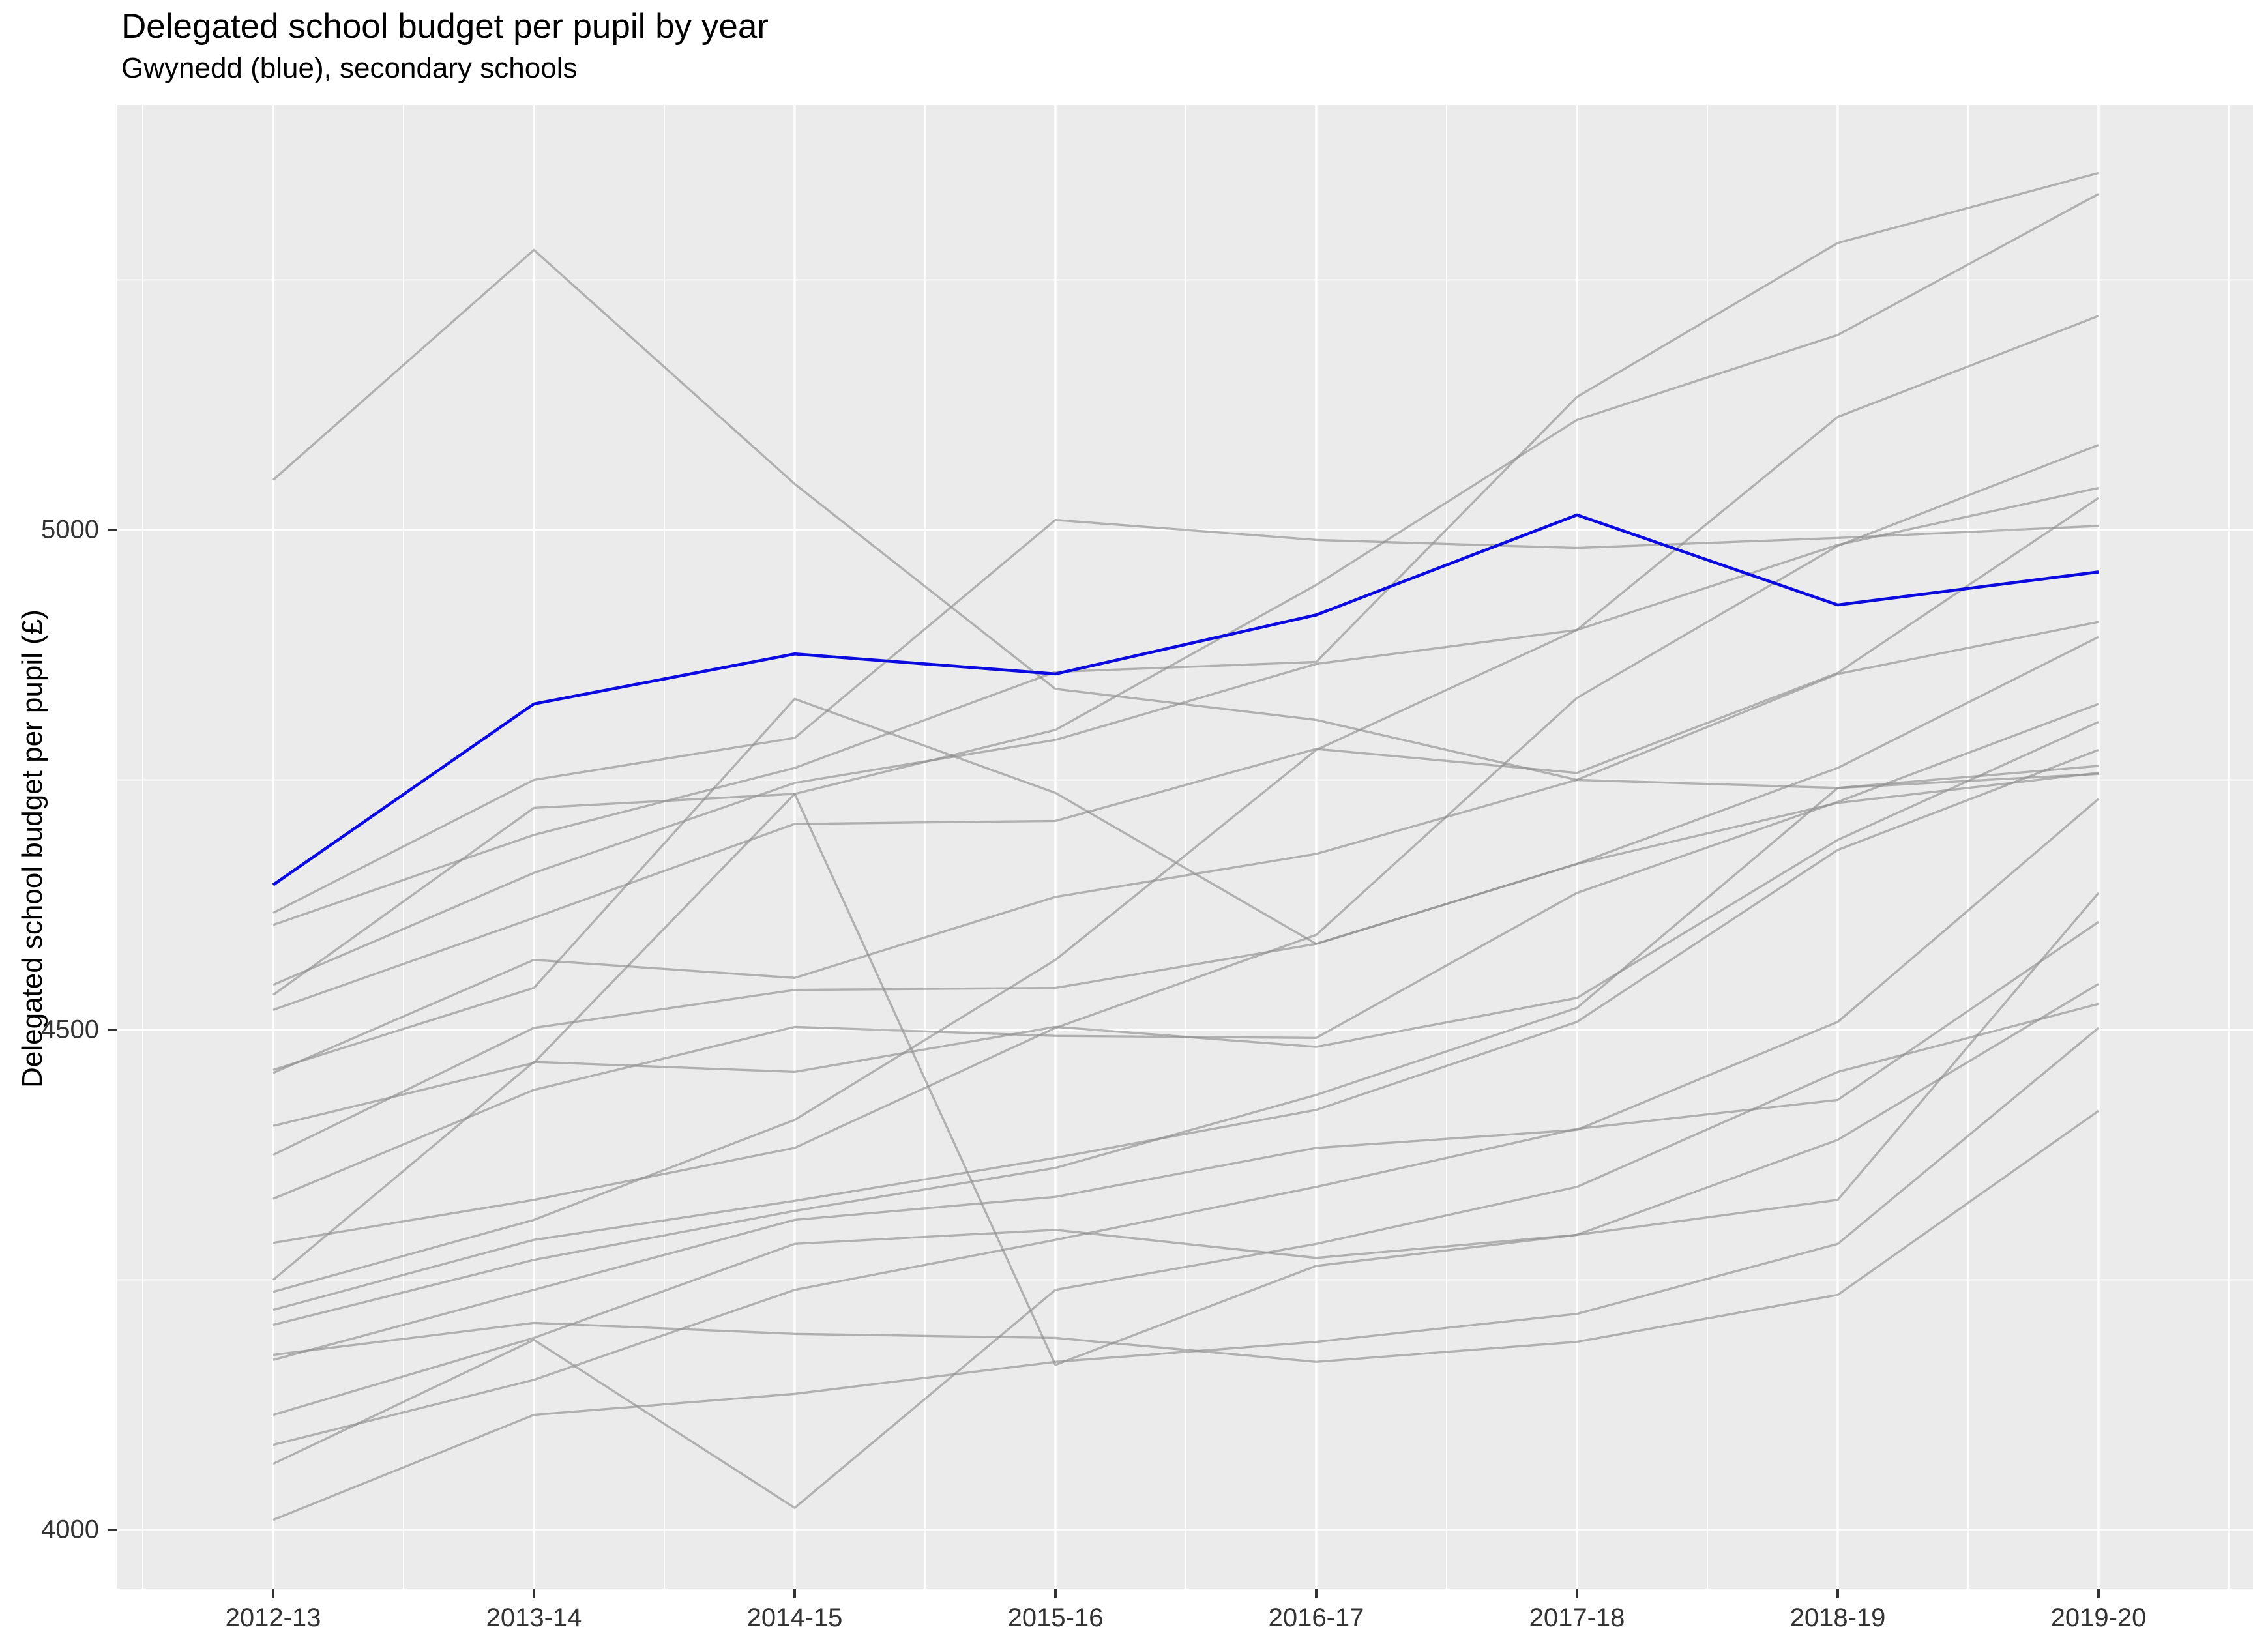 Image resolution: width=2268 pixels, height=1640 pixels. I want to click on x-tick-label-2018-19: 2018-19, so click(1837, 1618).